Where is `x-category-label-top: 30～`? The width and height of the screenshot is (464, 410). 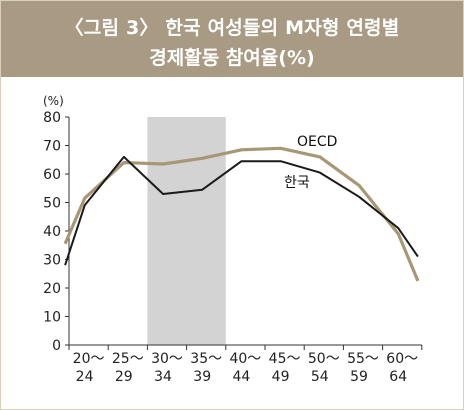 x-category-label-top: 30～ is located at coordinates (167, 359).